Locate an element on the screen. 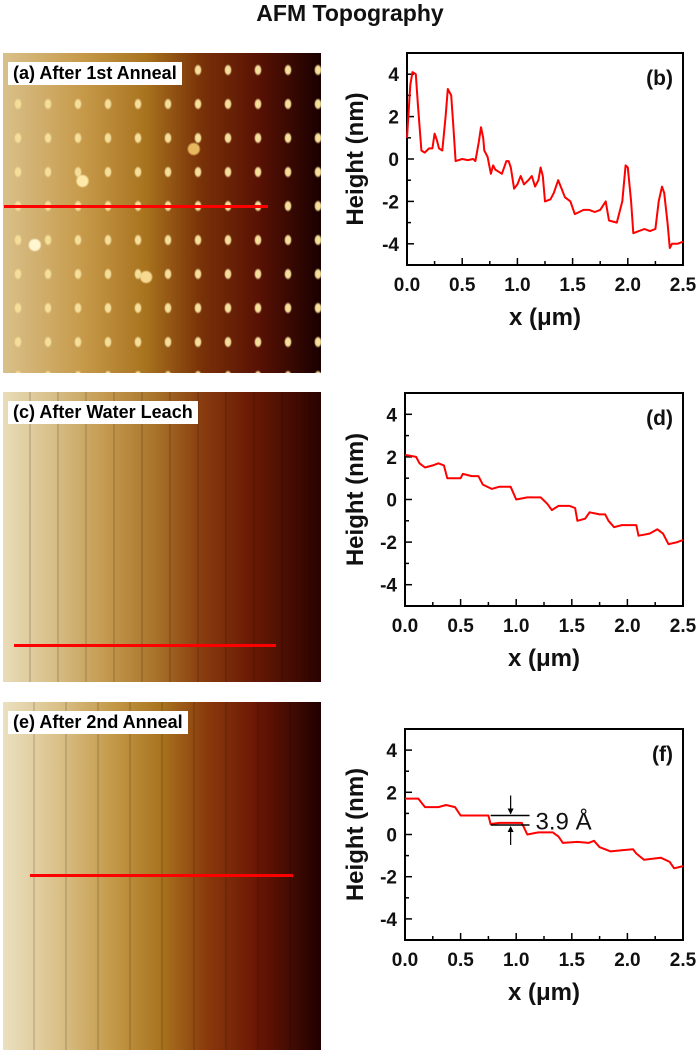 The width and height of the screenshot is (700, 1051). image-label-a: (a) After 1st Anneal is located at coordinates (95, 73).